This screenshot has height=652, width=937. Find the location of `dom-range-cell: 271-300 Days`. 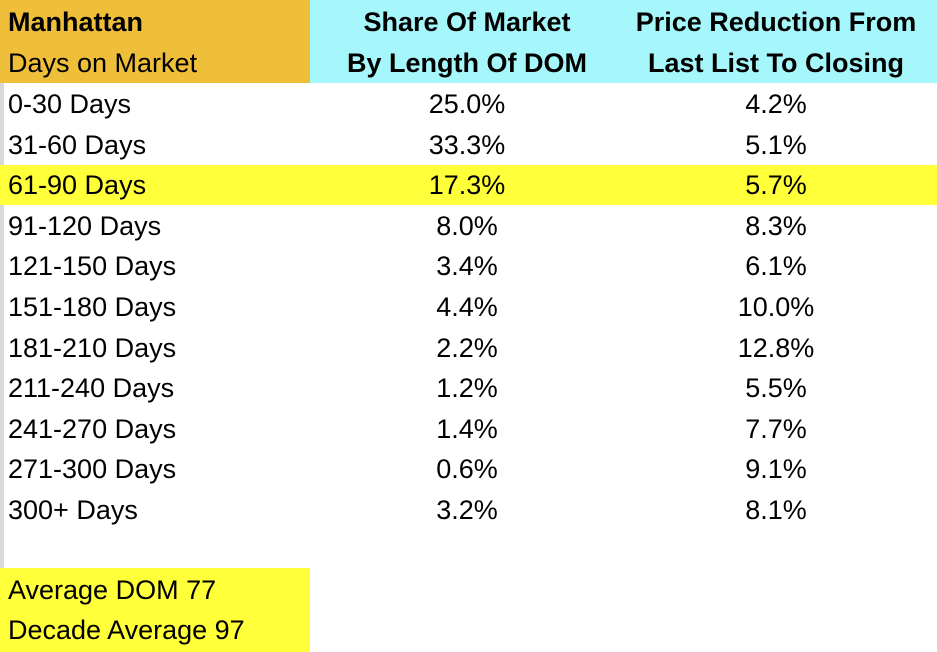

dom-range-cell: 271-300 Days is located at coordinates (92, 469).